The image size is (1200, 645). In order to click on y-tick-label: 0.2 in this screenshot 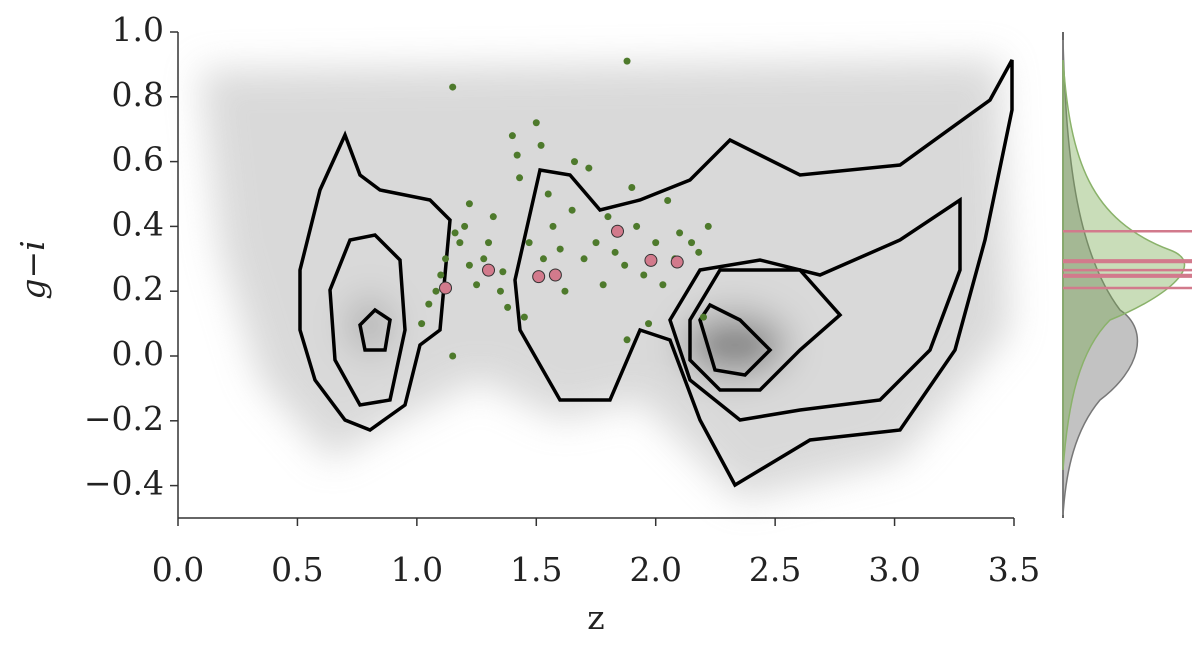, I will do `click(138, 288)`.